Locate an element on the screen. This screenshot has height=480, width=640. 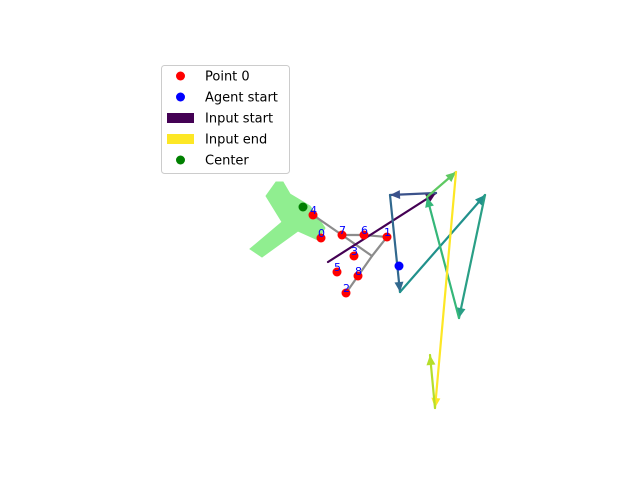
point-label-3: 3 is located at coordinates (354, 251).